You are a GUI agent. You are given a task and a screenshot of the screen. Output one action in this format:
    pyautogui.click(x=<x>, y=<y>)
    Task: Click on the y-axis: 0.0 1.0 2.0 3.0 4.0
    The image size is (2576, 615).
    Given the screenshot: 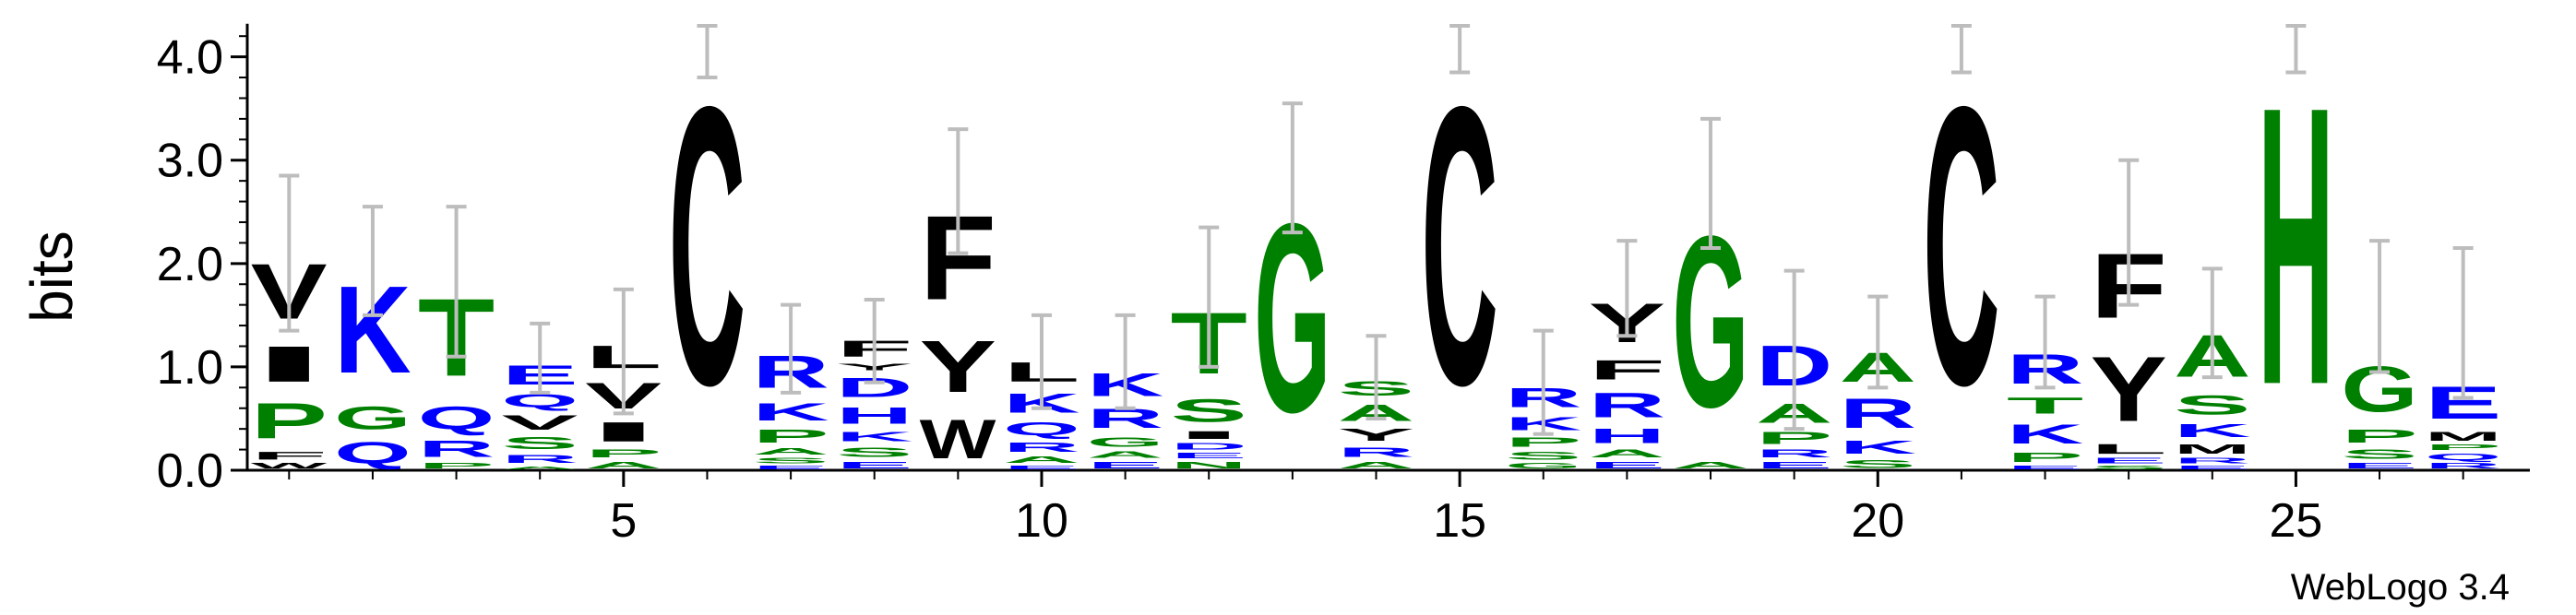 What is the action you would take?
    pyautogui.click(x=203, y=260)
    